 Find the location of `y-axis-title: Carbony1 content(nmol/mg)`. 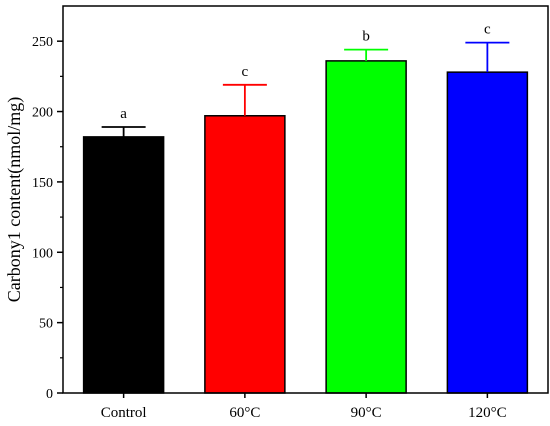

y-axis-title: Carbony1 content(nmol/mg) is located at coordinates (14, 199).